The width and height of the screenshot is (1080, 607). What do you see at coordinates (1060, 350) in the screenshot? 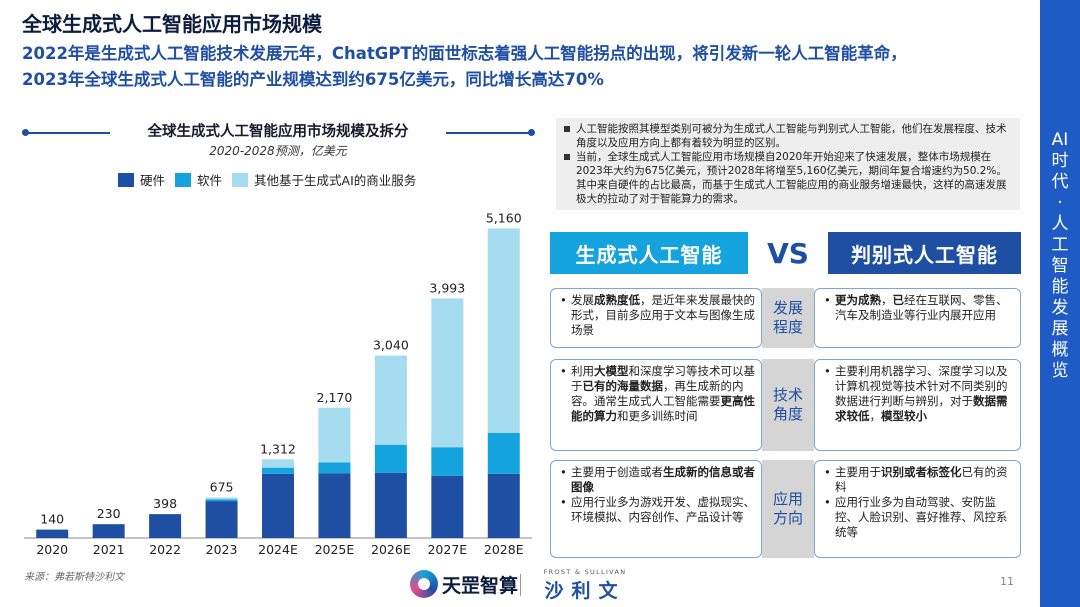
I see `side-label-char: 概` at bounding box center [1060, 350].